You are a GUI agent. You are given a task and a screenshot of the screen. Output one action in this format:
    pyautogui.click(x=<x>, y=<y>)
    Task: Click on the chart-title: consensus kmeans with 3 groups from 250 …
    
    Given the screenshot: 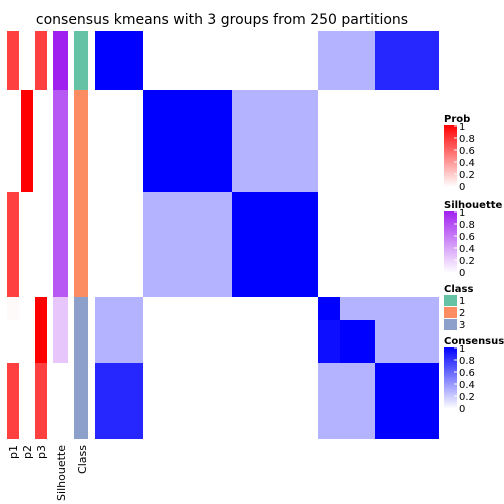 What is the action you would take?
    pyautogui.click(x=222, y=20)
    